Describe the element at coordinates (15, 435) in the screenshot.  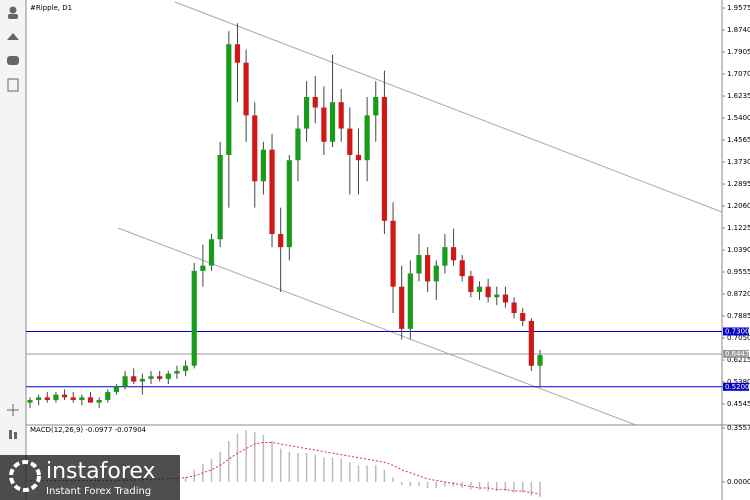
I see `icon-candle2` at that location.